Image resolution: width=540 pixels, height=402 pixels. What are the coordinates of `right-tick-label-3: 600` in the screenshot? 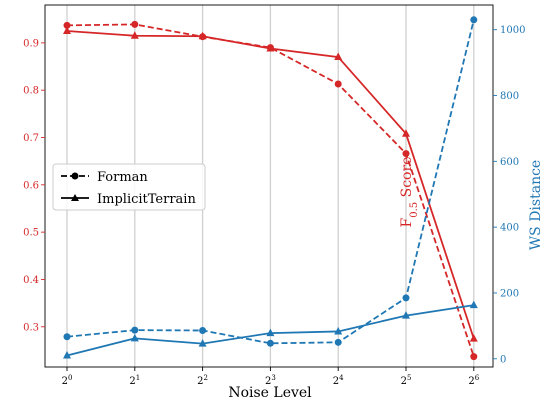 It's located at (509, 162).